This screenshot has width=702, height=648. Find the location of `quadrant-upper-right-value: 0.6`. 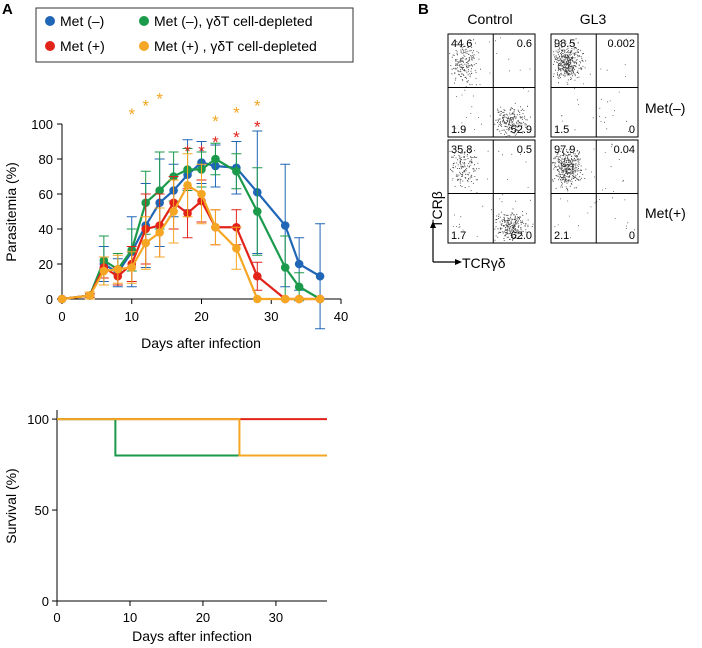

quadrant-upper-right-value: 0.6 is located at coordinates (524, 44).